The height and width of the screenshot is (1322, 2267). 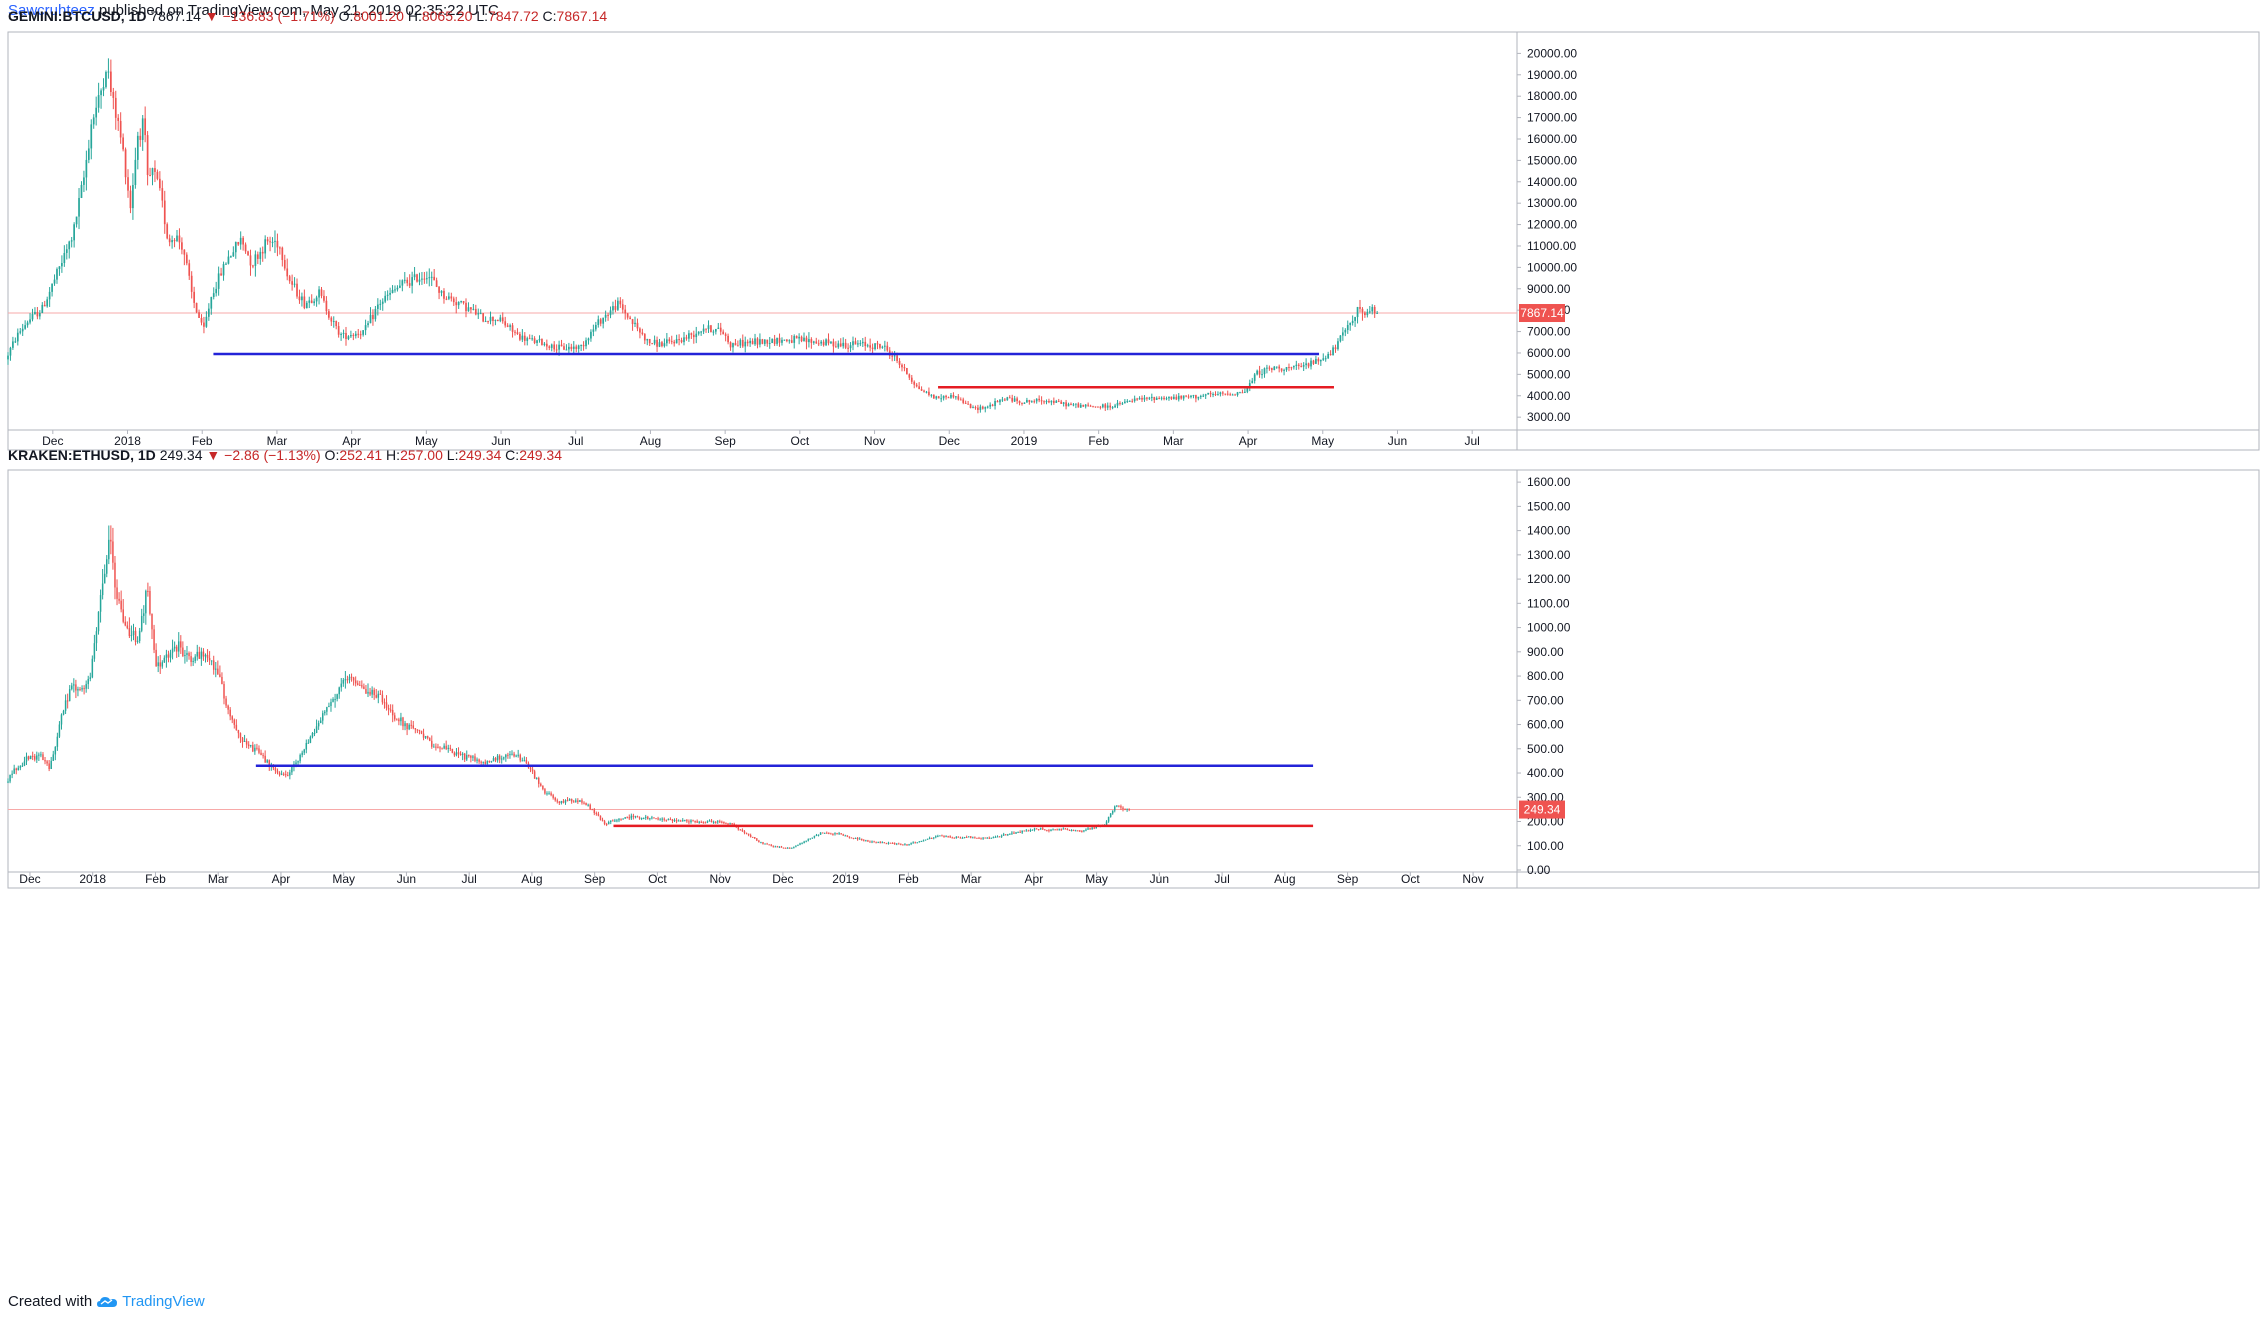 What do you see at coordinates (1545, 652) in the screenshot?
I see `y-tick-label: 900.00` at bounding box center [1545, 652].